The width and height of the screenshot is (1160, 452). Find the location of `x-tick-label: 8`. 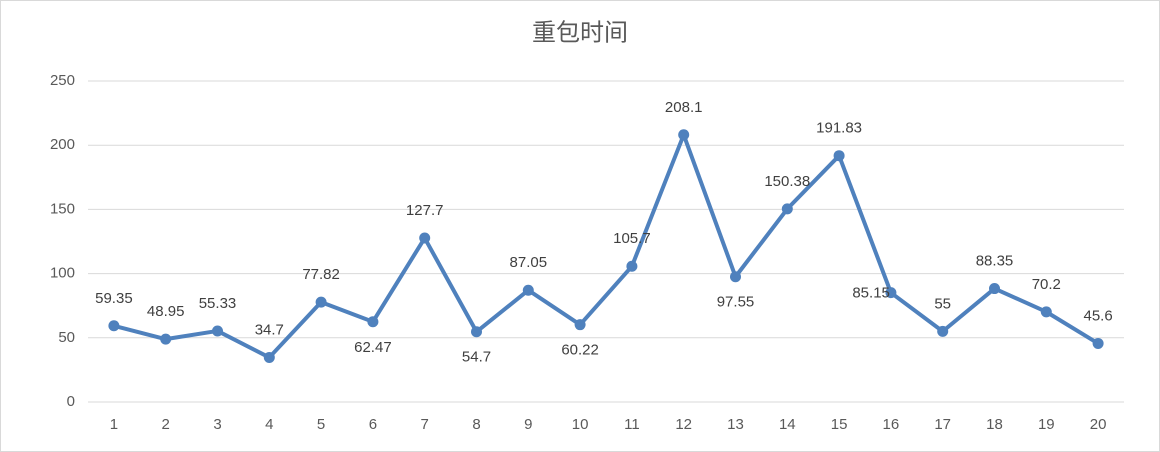

x-tick-label: 8 is located at coordinates (476, 424).